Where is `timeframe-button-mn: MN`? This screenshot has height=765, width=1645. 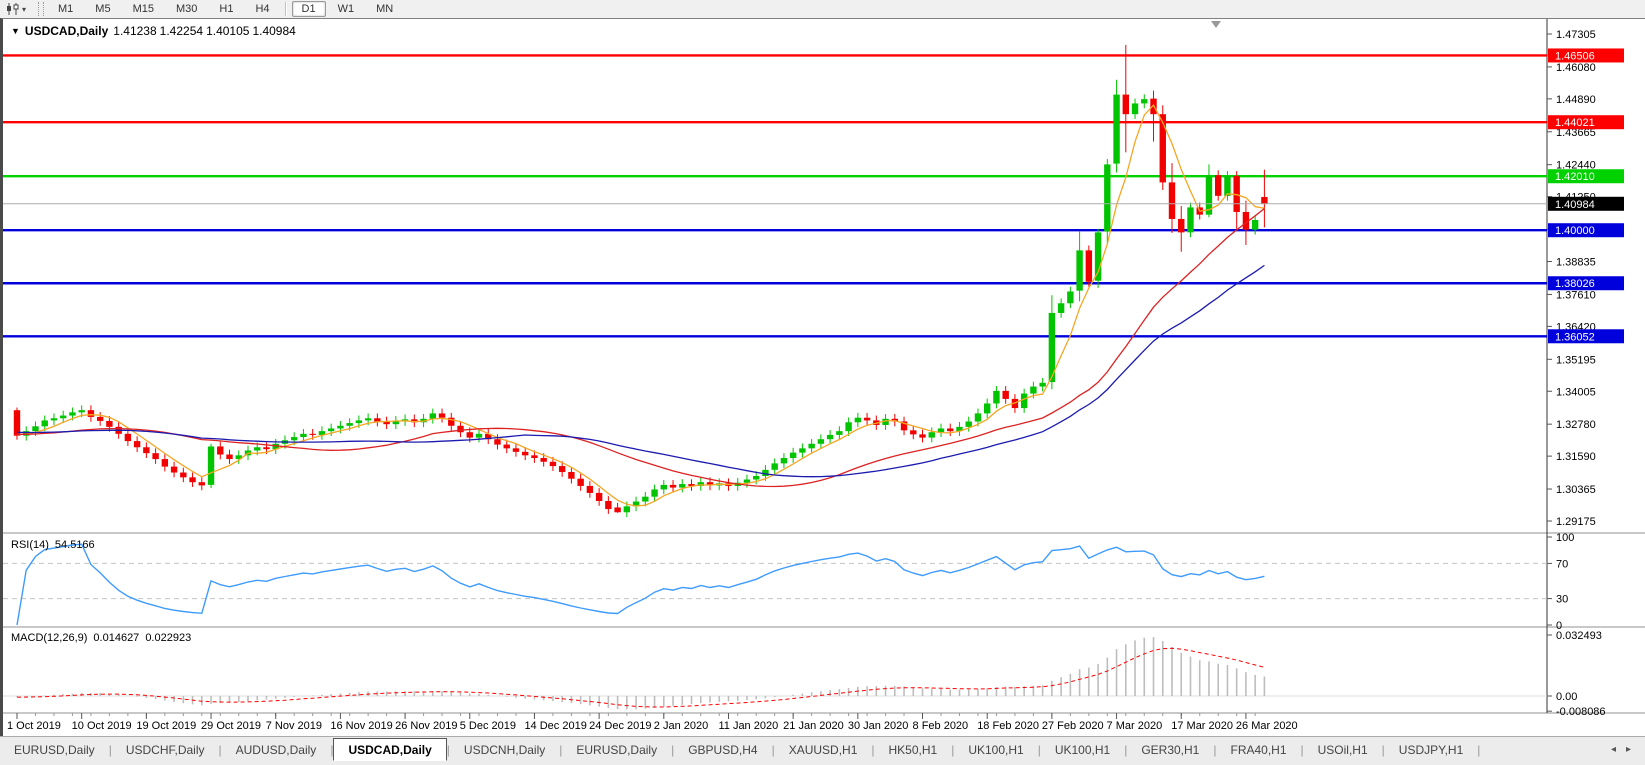 timeframe-button-mn: MN is located at coordinates (385, 9).